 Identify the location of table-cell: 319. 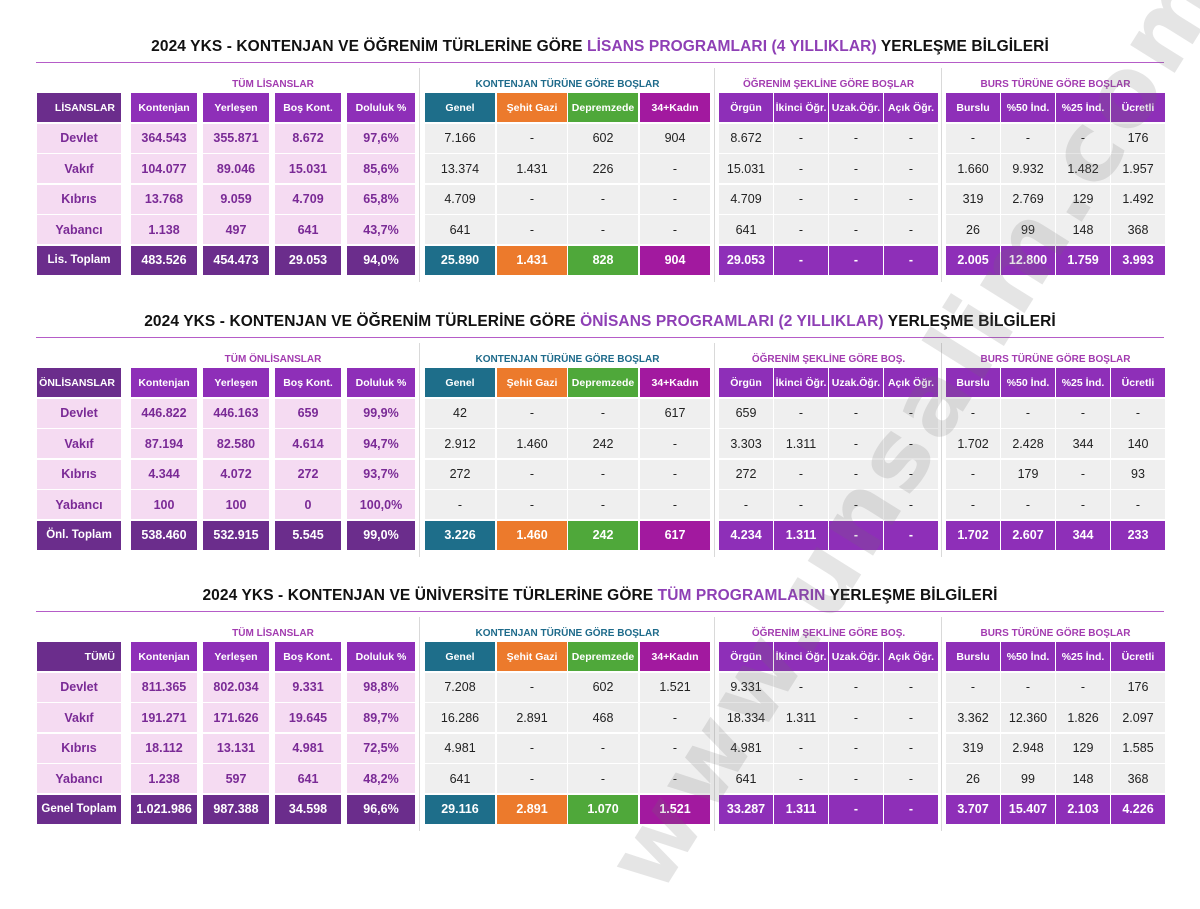
(973, 748).